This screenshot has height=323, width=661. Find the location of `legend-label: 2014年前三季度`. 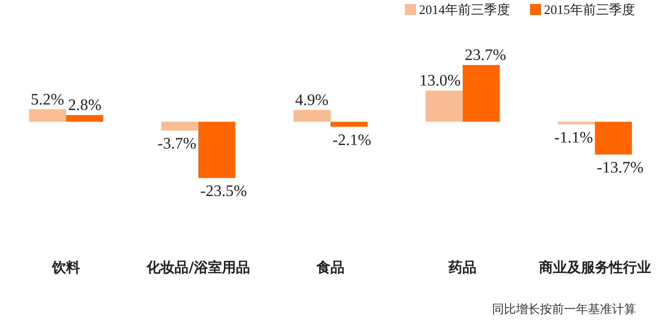

legend-label: 2014年前三季度 is located at coordinates (464, 9).